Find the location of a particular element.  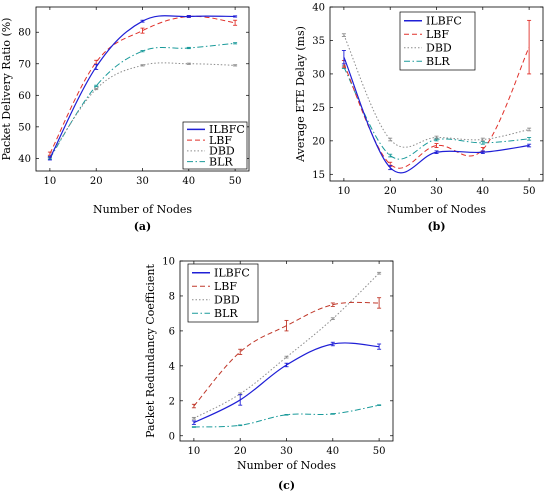

panel-label: (b) is located at coordinates (436, 226).